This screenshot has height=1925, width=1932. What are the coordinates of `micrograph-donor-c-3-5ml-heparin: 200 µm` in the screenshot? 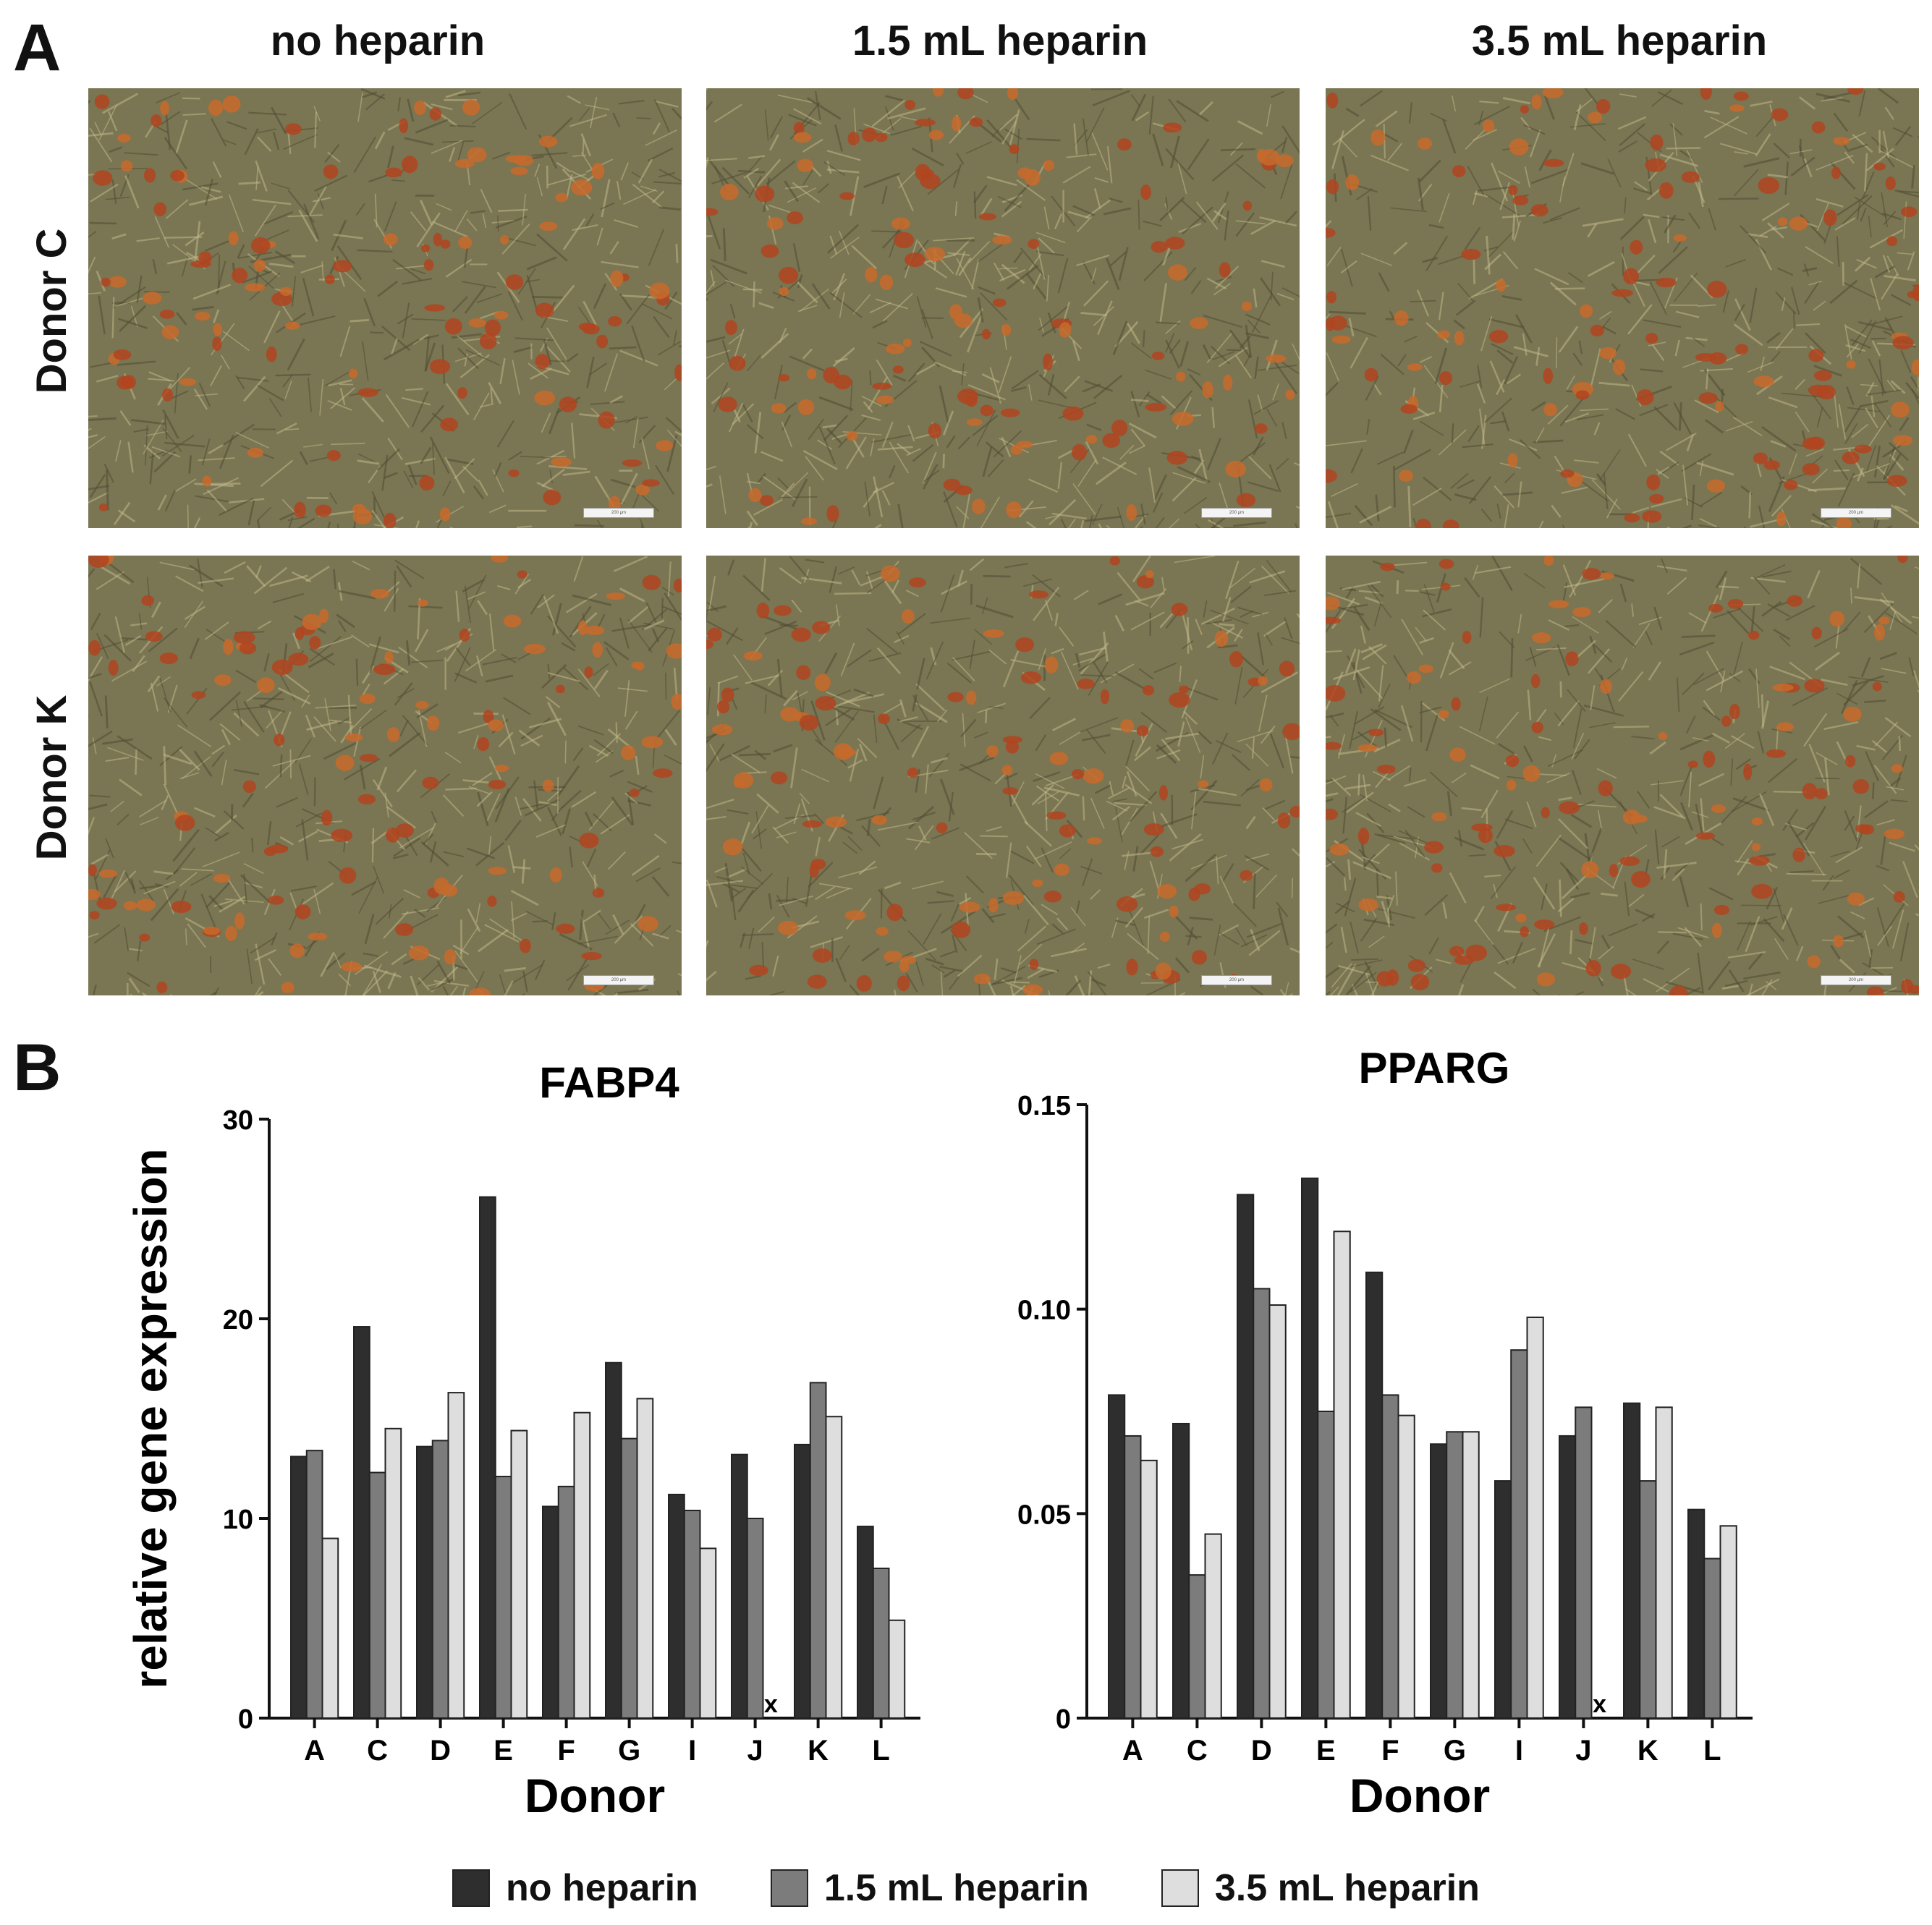 It's located at (1622, 308).